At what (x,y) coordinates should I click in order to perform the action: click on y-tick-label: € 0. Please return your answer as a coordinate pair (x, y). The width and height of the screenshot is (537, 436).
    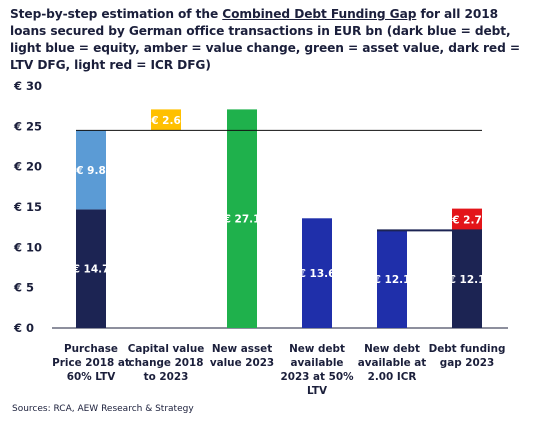
    Looking at the image, I should click on (23, 328).